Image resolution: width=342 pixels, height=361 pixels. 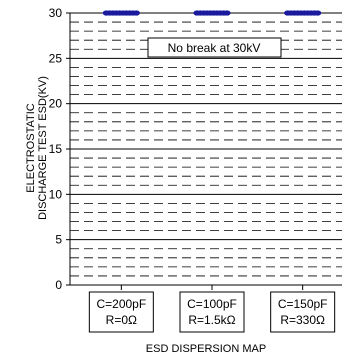 I want to click on y-tick-label: 0, so click(x=58, y=285).